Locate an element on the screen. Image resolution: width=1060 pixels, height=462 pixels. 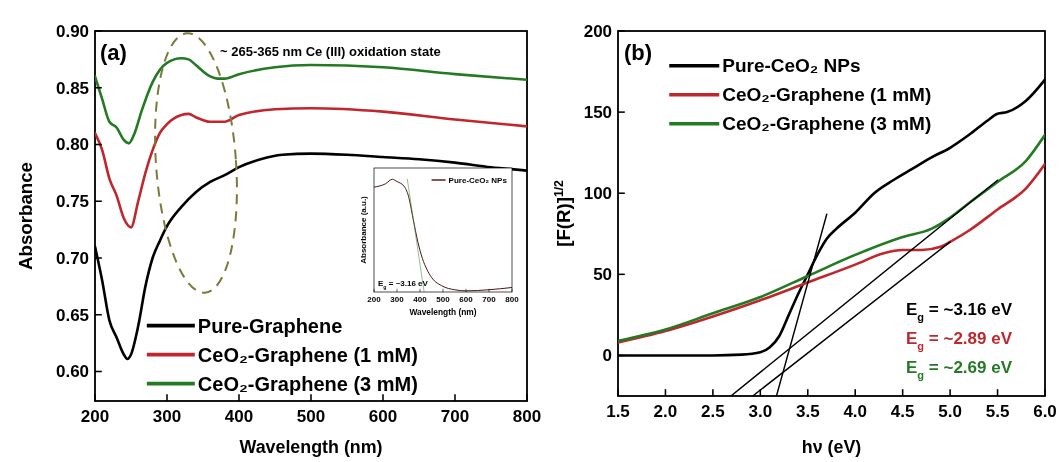
legend-label: Pure-Graphene is located at coordinates (270, 325).